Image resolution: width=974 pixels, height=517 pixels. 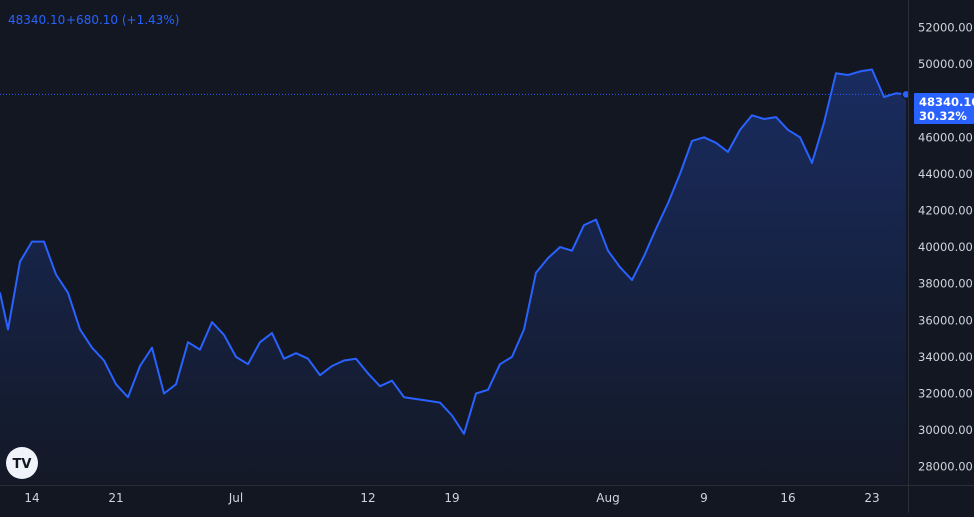 What do you see at coordinates (945, 137) in the screenshot?
I see `y-tick-label: 46000.00` at bounding box center [945, 137].